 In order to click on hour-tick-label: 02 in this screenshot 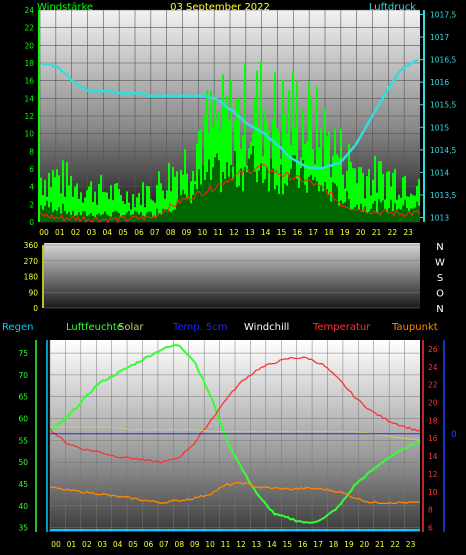, I will do `click(76, 232)`.